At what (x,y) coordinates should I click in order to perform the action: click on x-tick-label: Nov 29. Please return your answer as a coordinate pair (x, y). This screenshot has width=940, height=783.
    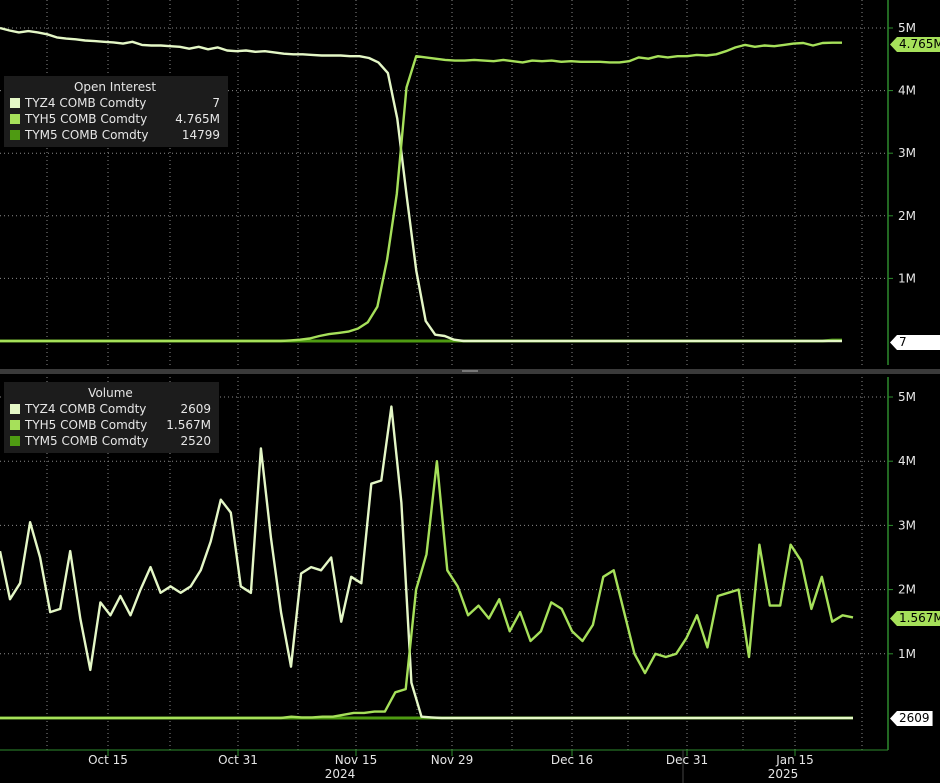
    Looking at the image, I should click on (452, 760).